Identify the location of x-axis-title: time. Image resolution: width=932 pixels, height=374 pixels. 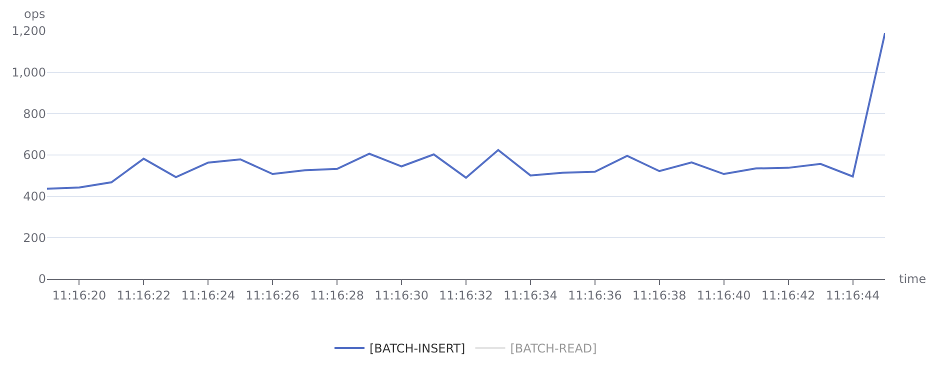
(912, 279).